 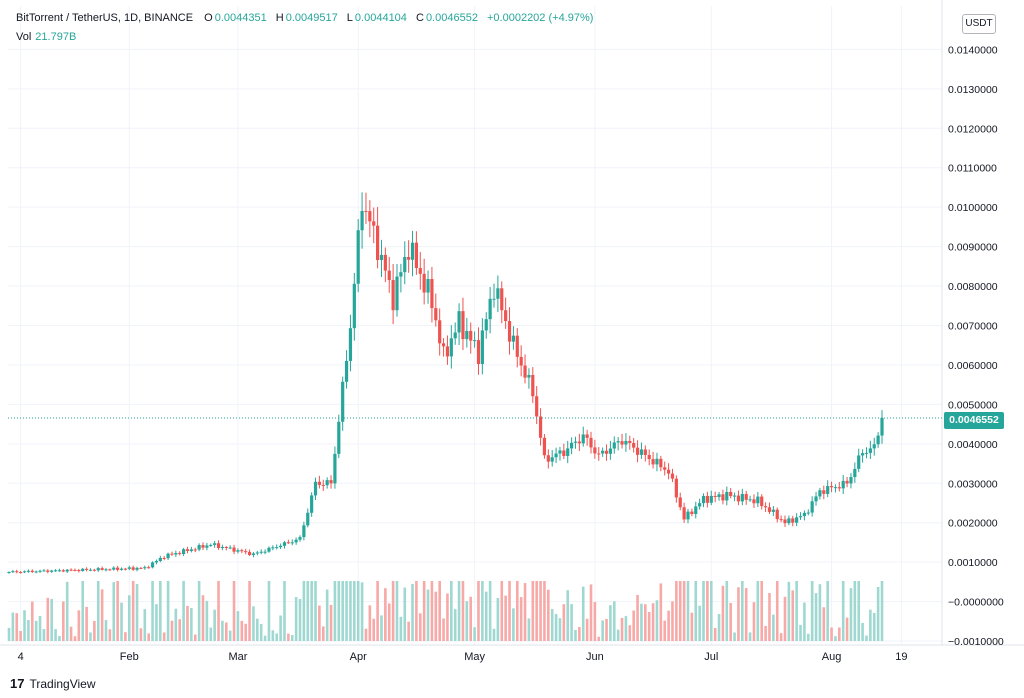 I want to click on y-tick-label: 0.0110000, so click(x=972, y=169).